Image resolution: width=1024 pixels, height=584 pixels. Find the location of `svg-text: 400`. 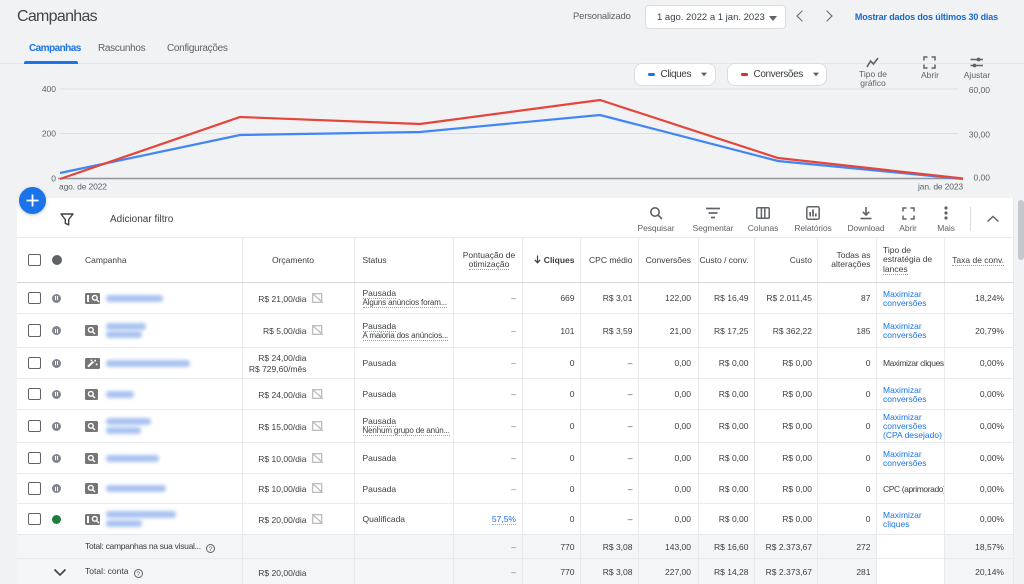

svg-text: 400 is located at coordinates (49, 89).